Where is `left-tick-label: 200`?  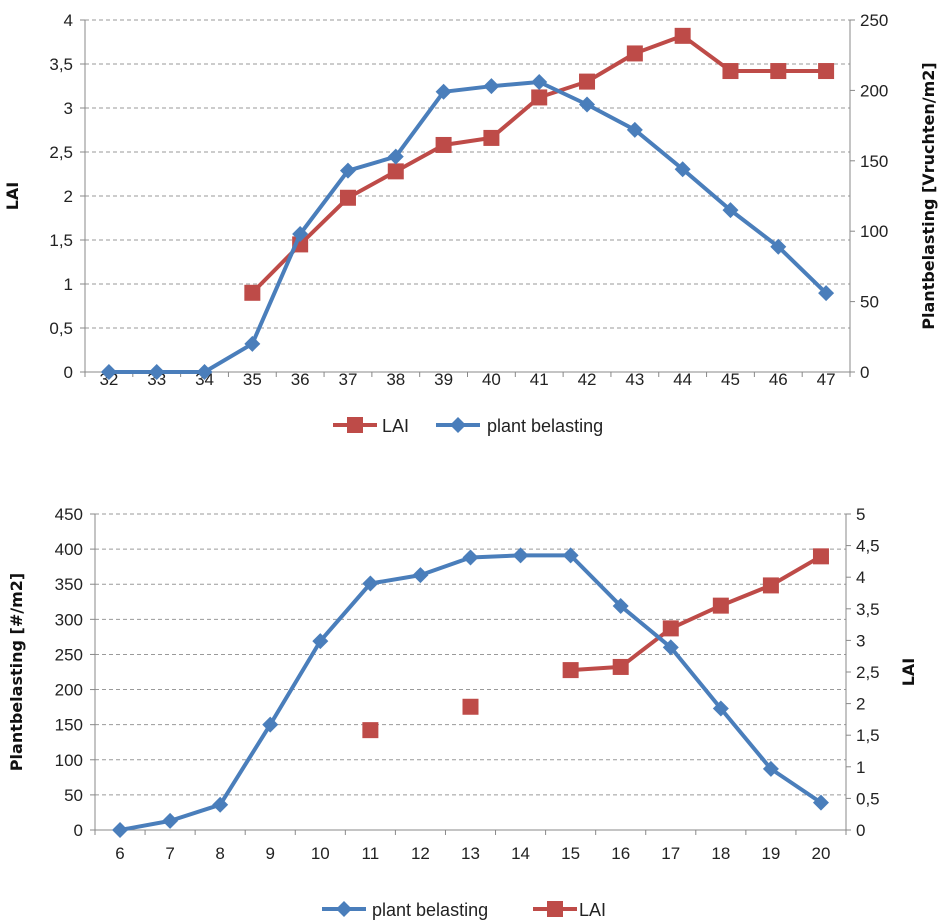
left-tick-label: 200 is located at coordinates (69, 690).